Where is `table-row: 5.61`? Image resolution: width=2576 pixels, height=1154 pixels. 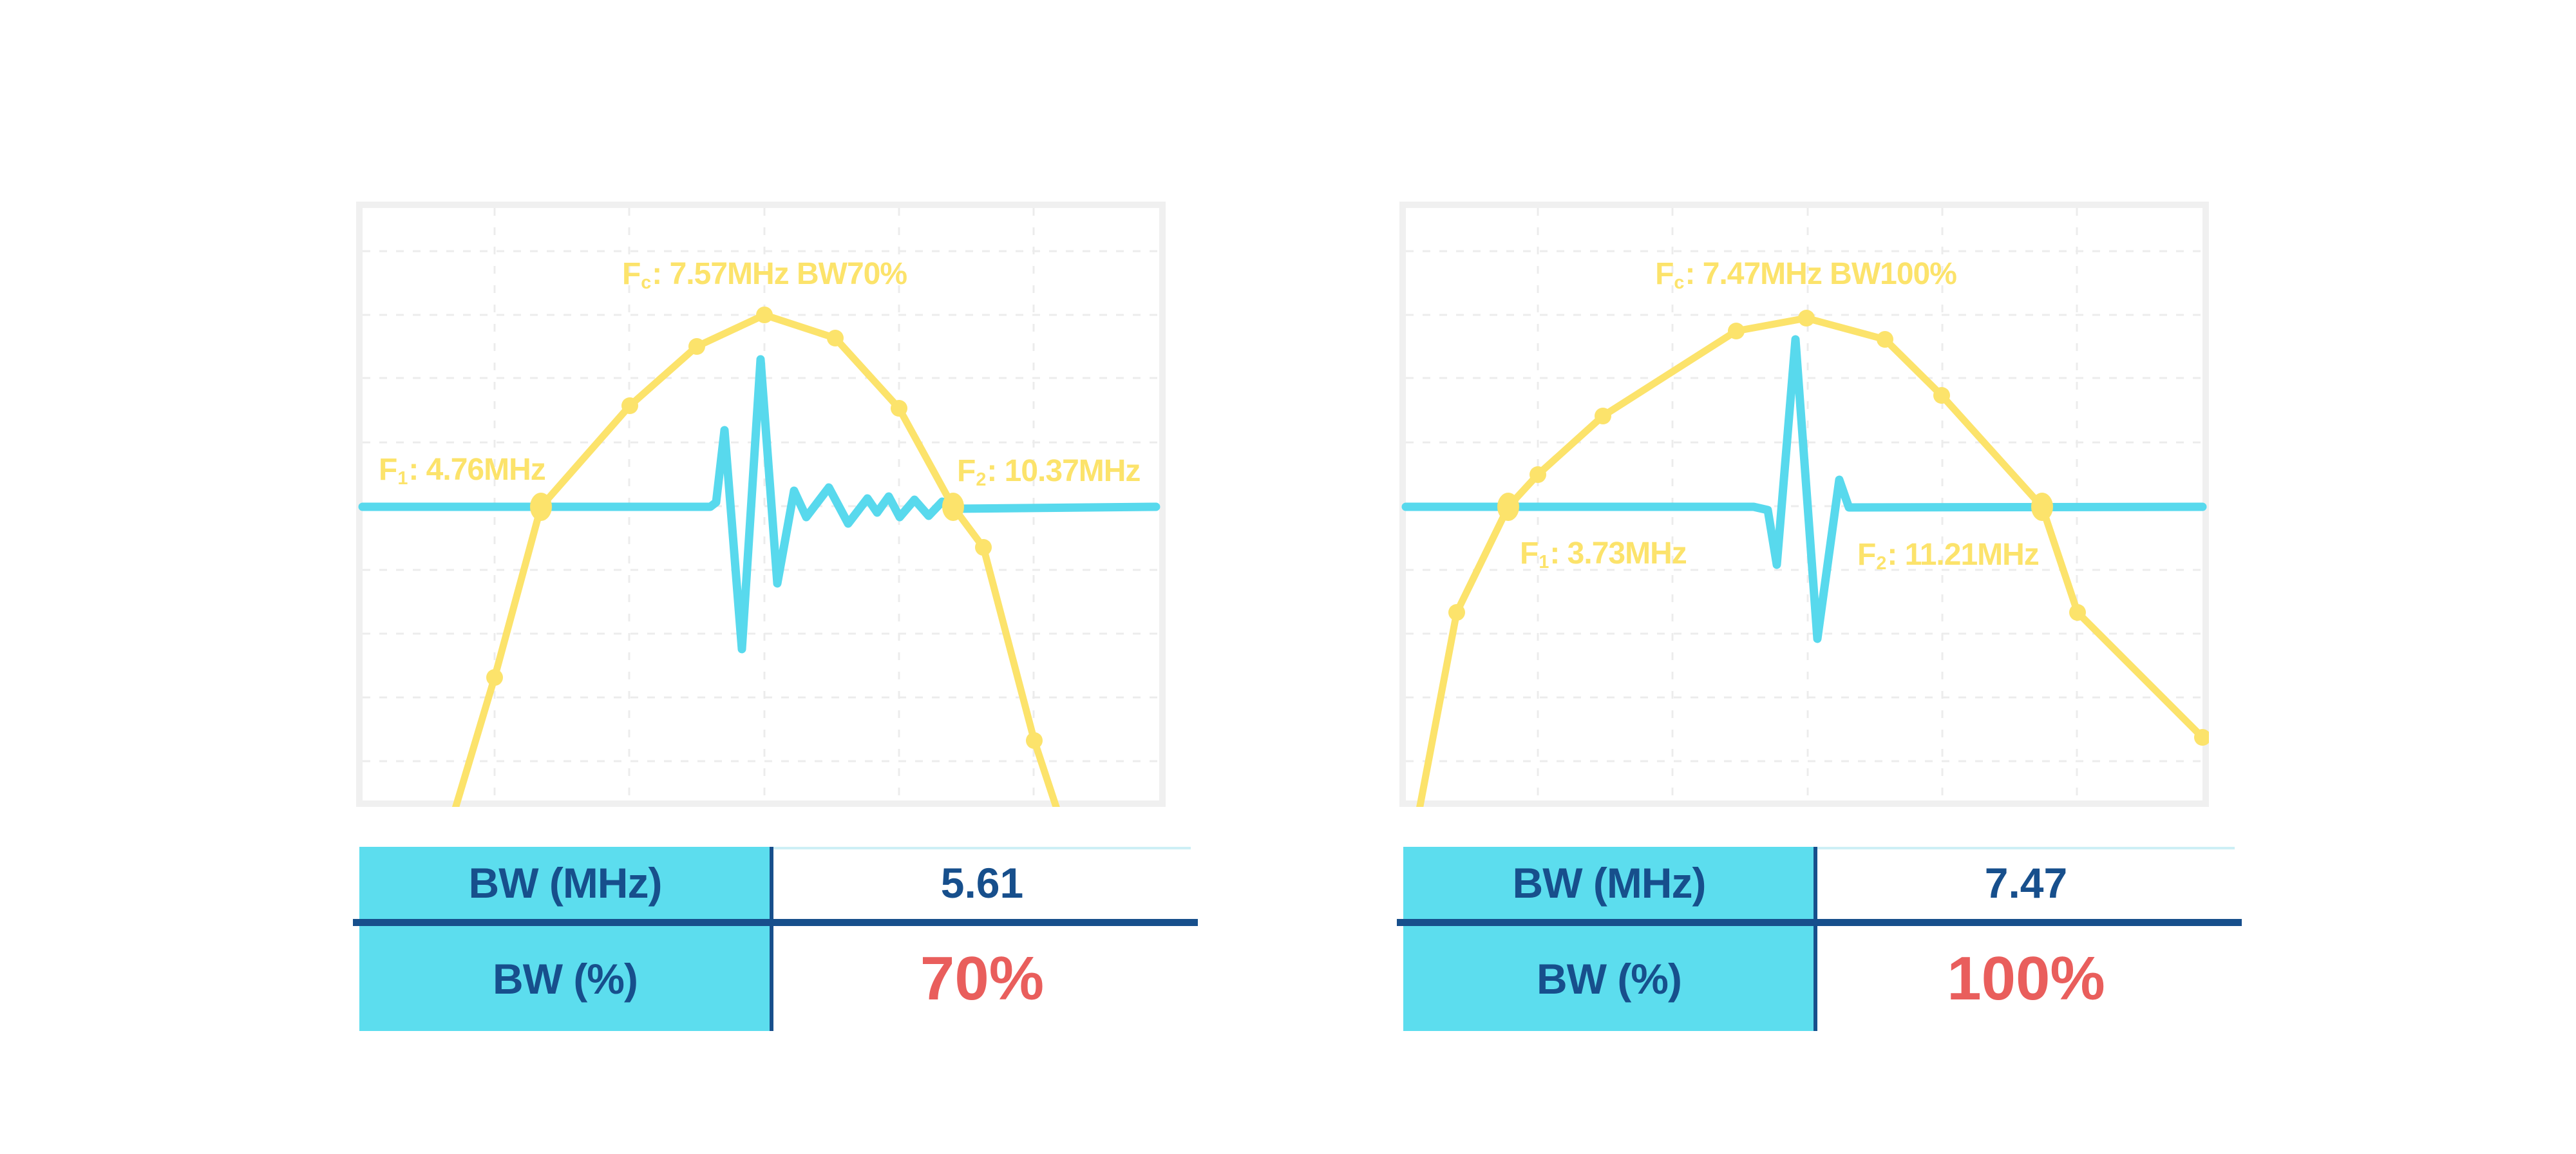 table-row: 5.61 is located at coordinates (982, 883).